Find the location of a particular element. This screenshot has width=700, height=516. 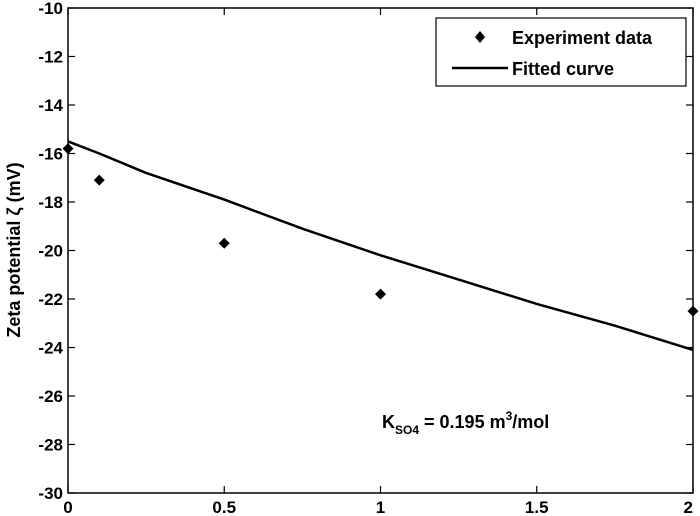

y-axis-label: Zeta potential ζ (mV) is located at coordinates (14, 249).